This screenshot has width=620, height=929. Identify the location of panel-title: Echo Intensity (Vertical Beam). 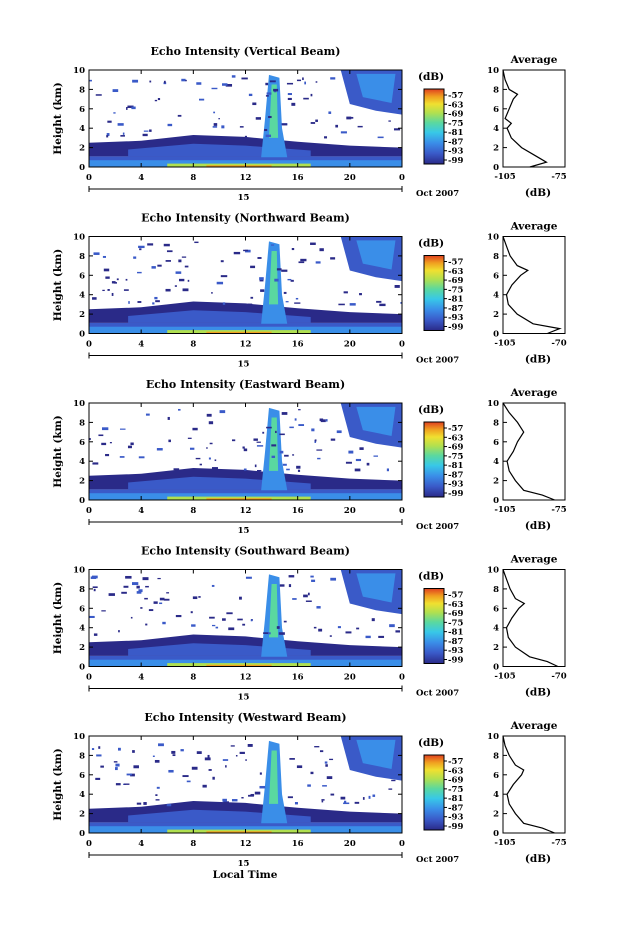
(245, 51).